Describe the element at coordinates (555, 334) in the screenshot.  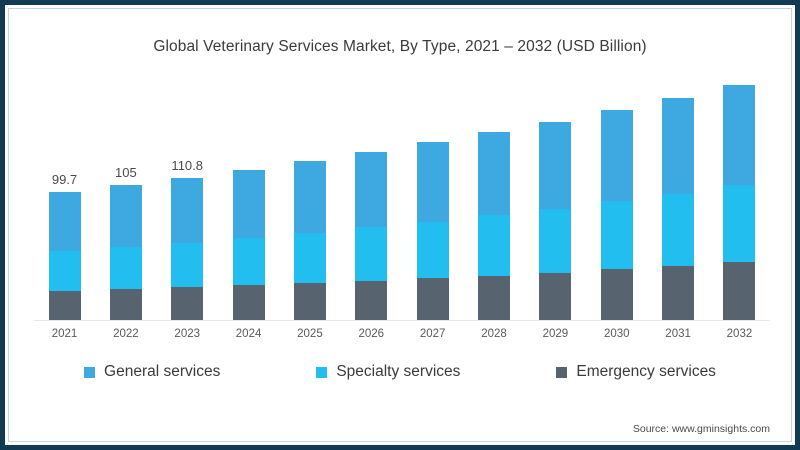
I see `x-axis-tick-label: 2029` at that location.